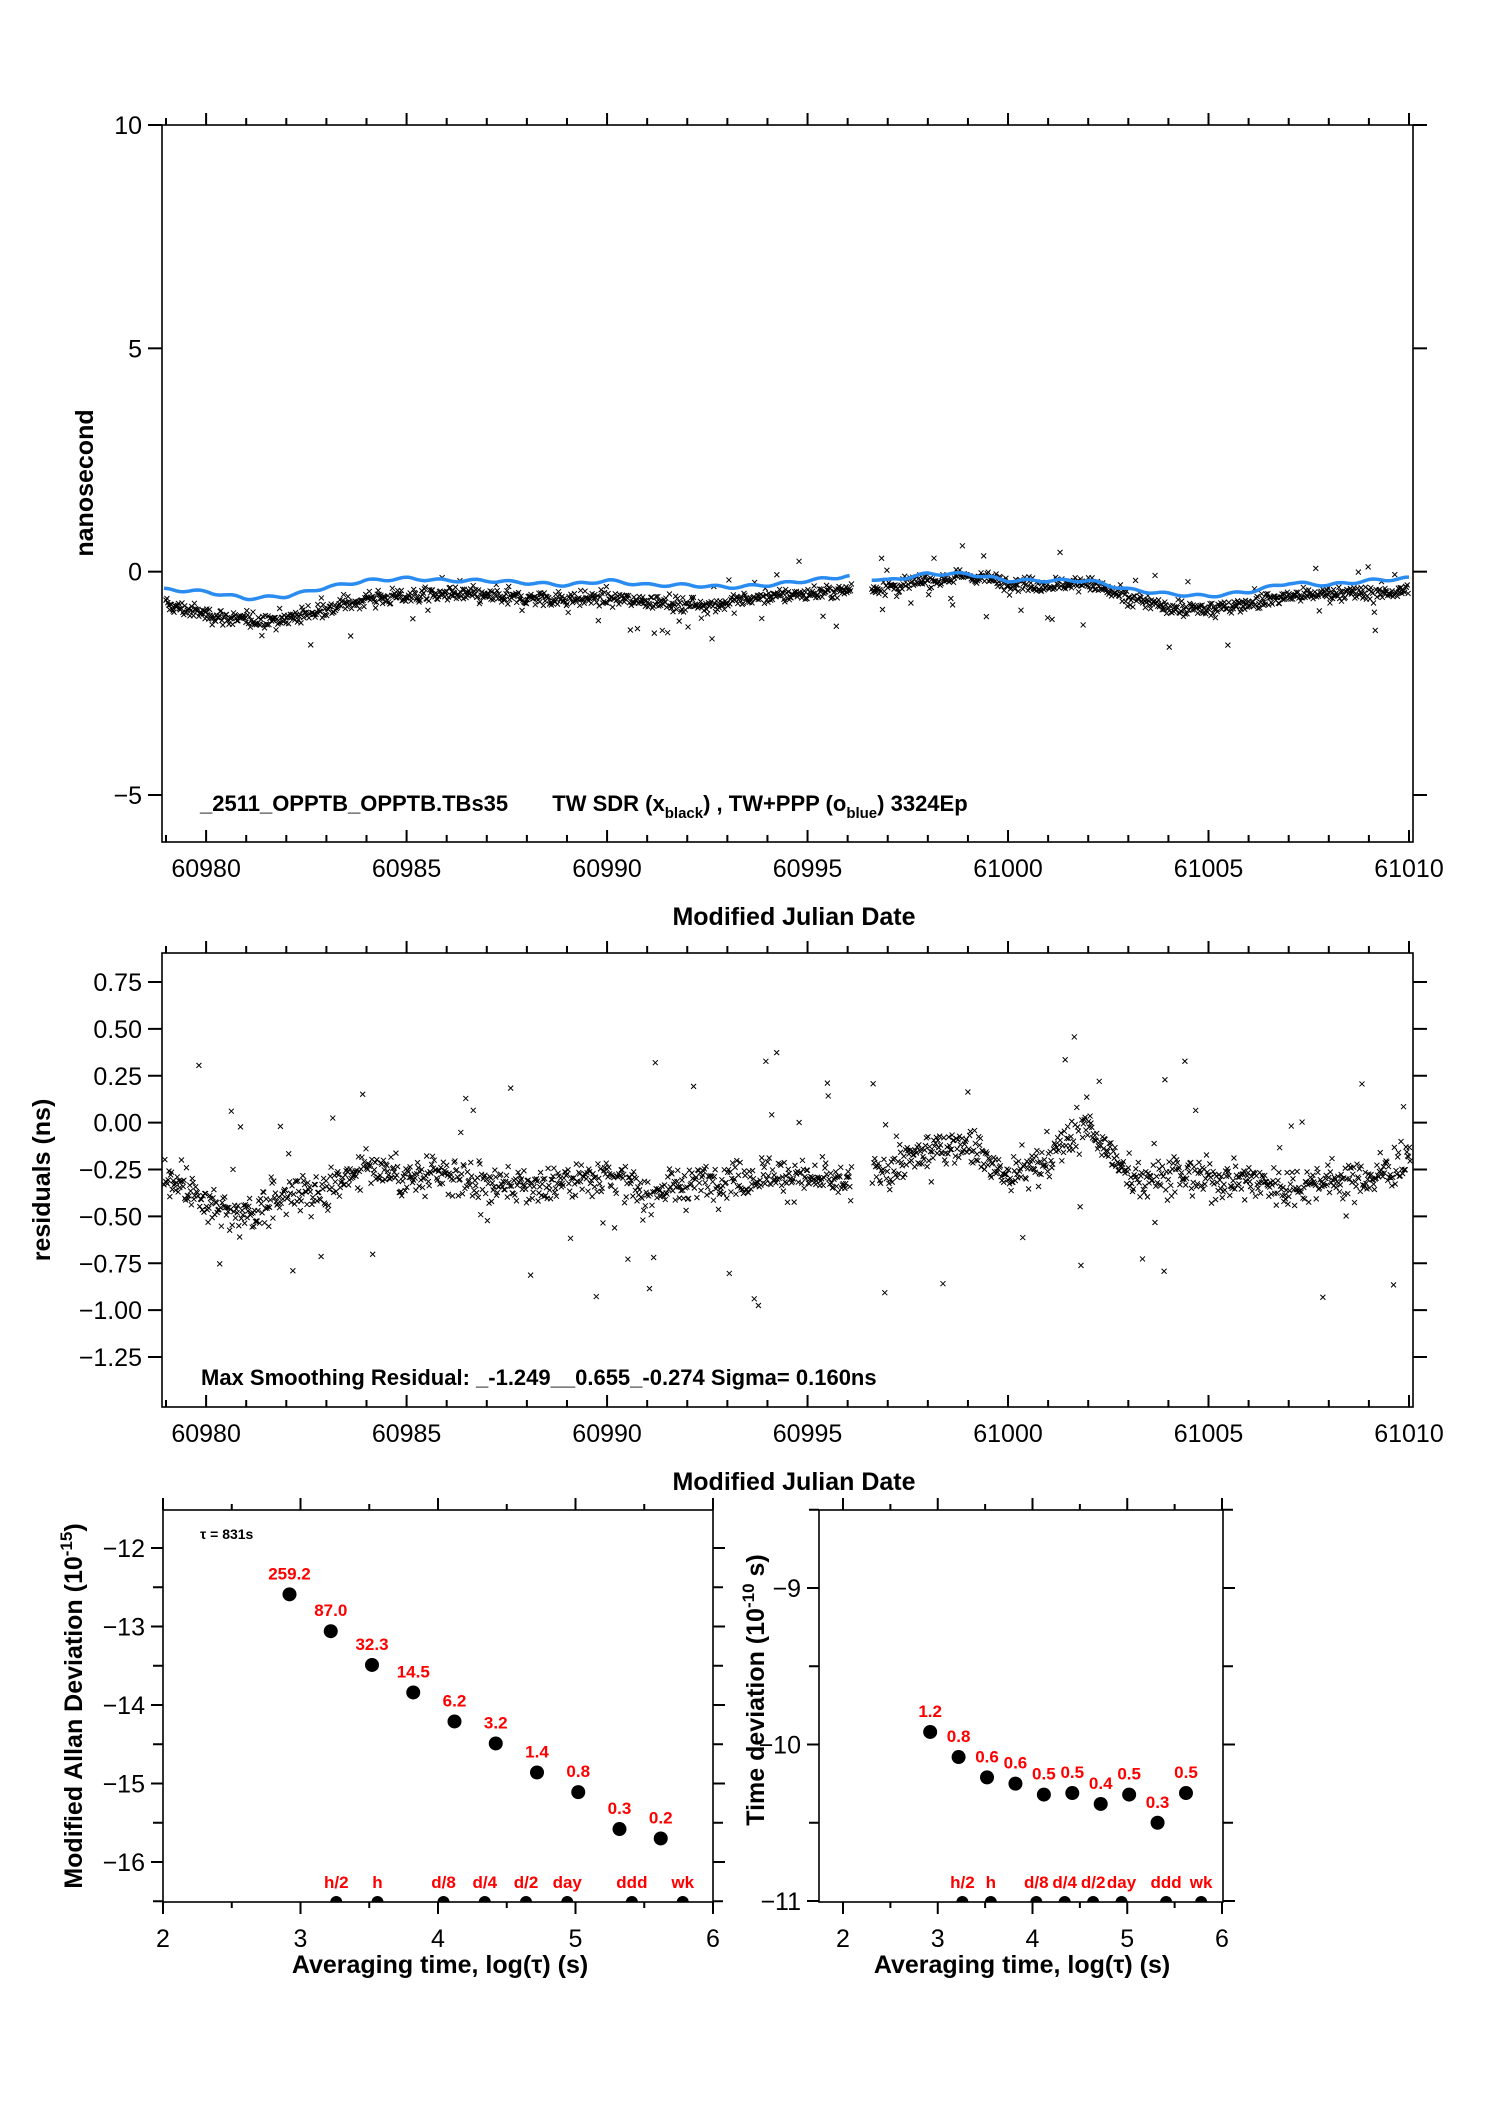 Image resolution: width=1488 pixels, height=2105 pixels. I want to click on tdev-reference-label: h, so click(991, 1882).